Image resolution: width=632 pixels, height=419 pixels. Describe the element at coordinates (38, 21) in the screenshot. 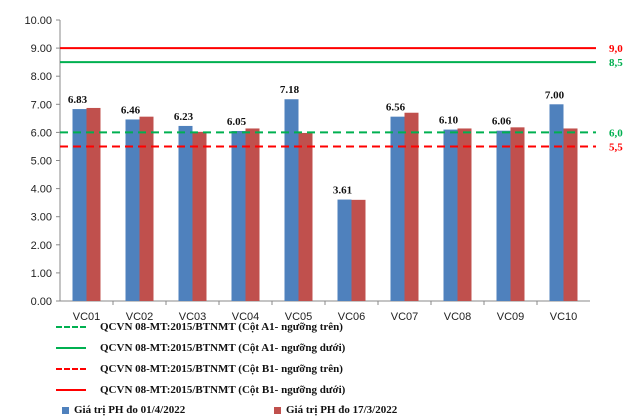

I see `y-tick-label: 10.00` at that location.